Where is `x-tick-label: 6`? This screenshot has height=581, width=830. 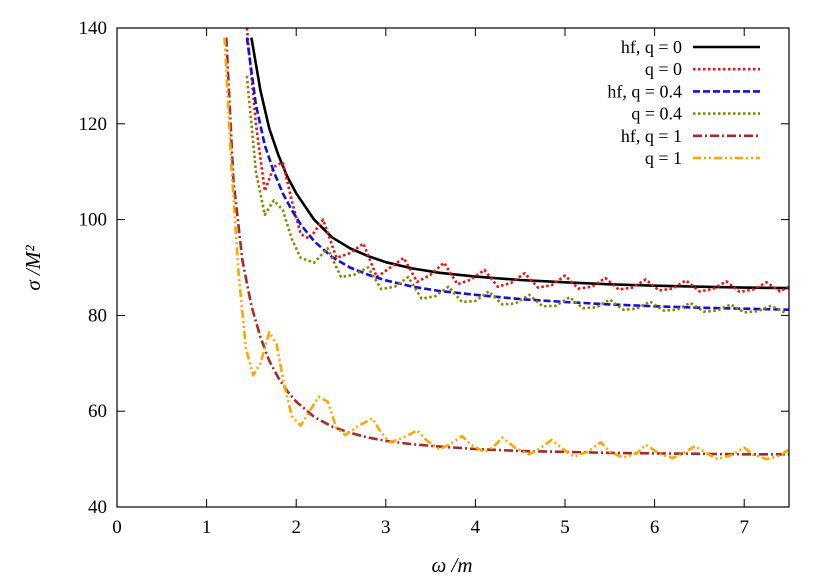 x-tick-label: 6 is located at coordinates (655, 527).